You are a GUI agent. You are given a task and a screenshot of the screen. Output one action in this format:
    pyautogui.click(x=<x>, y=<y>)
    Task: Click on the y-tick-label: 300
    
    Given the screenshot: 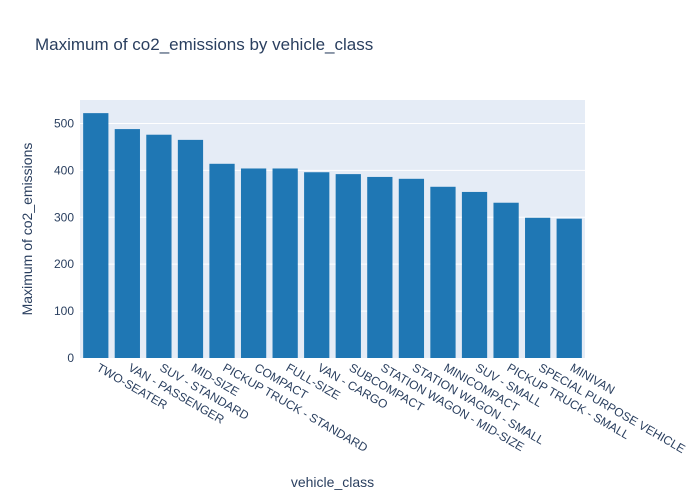 What is the action you would take?
    pyautogui.click(x=64, y=217)
    